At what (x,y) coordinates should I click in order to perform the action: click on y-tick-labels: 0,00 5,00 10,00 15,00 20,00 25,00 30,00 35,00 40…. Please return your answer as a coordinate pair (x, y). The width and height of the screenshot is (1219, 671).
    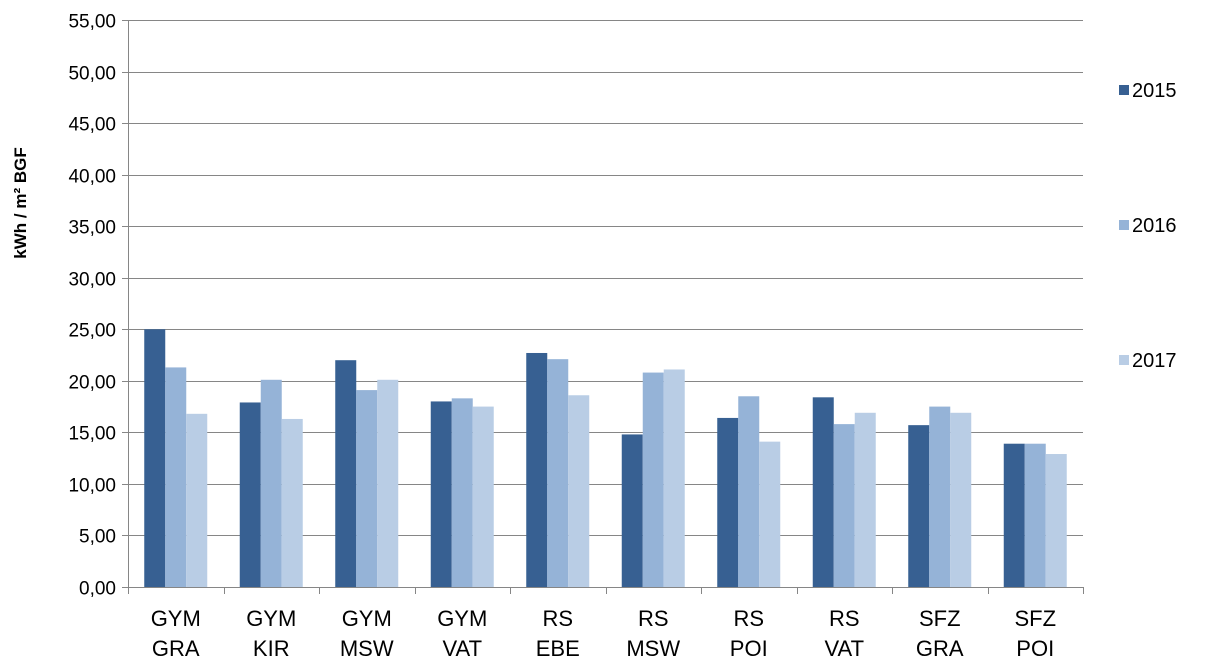
    Looking at the image, I should click on (92, 306).